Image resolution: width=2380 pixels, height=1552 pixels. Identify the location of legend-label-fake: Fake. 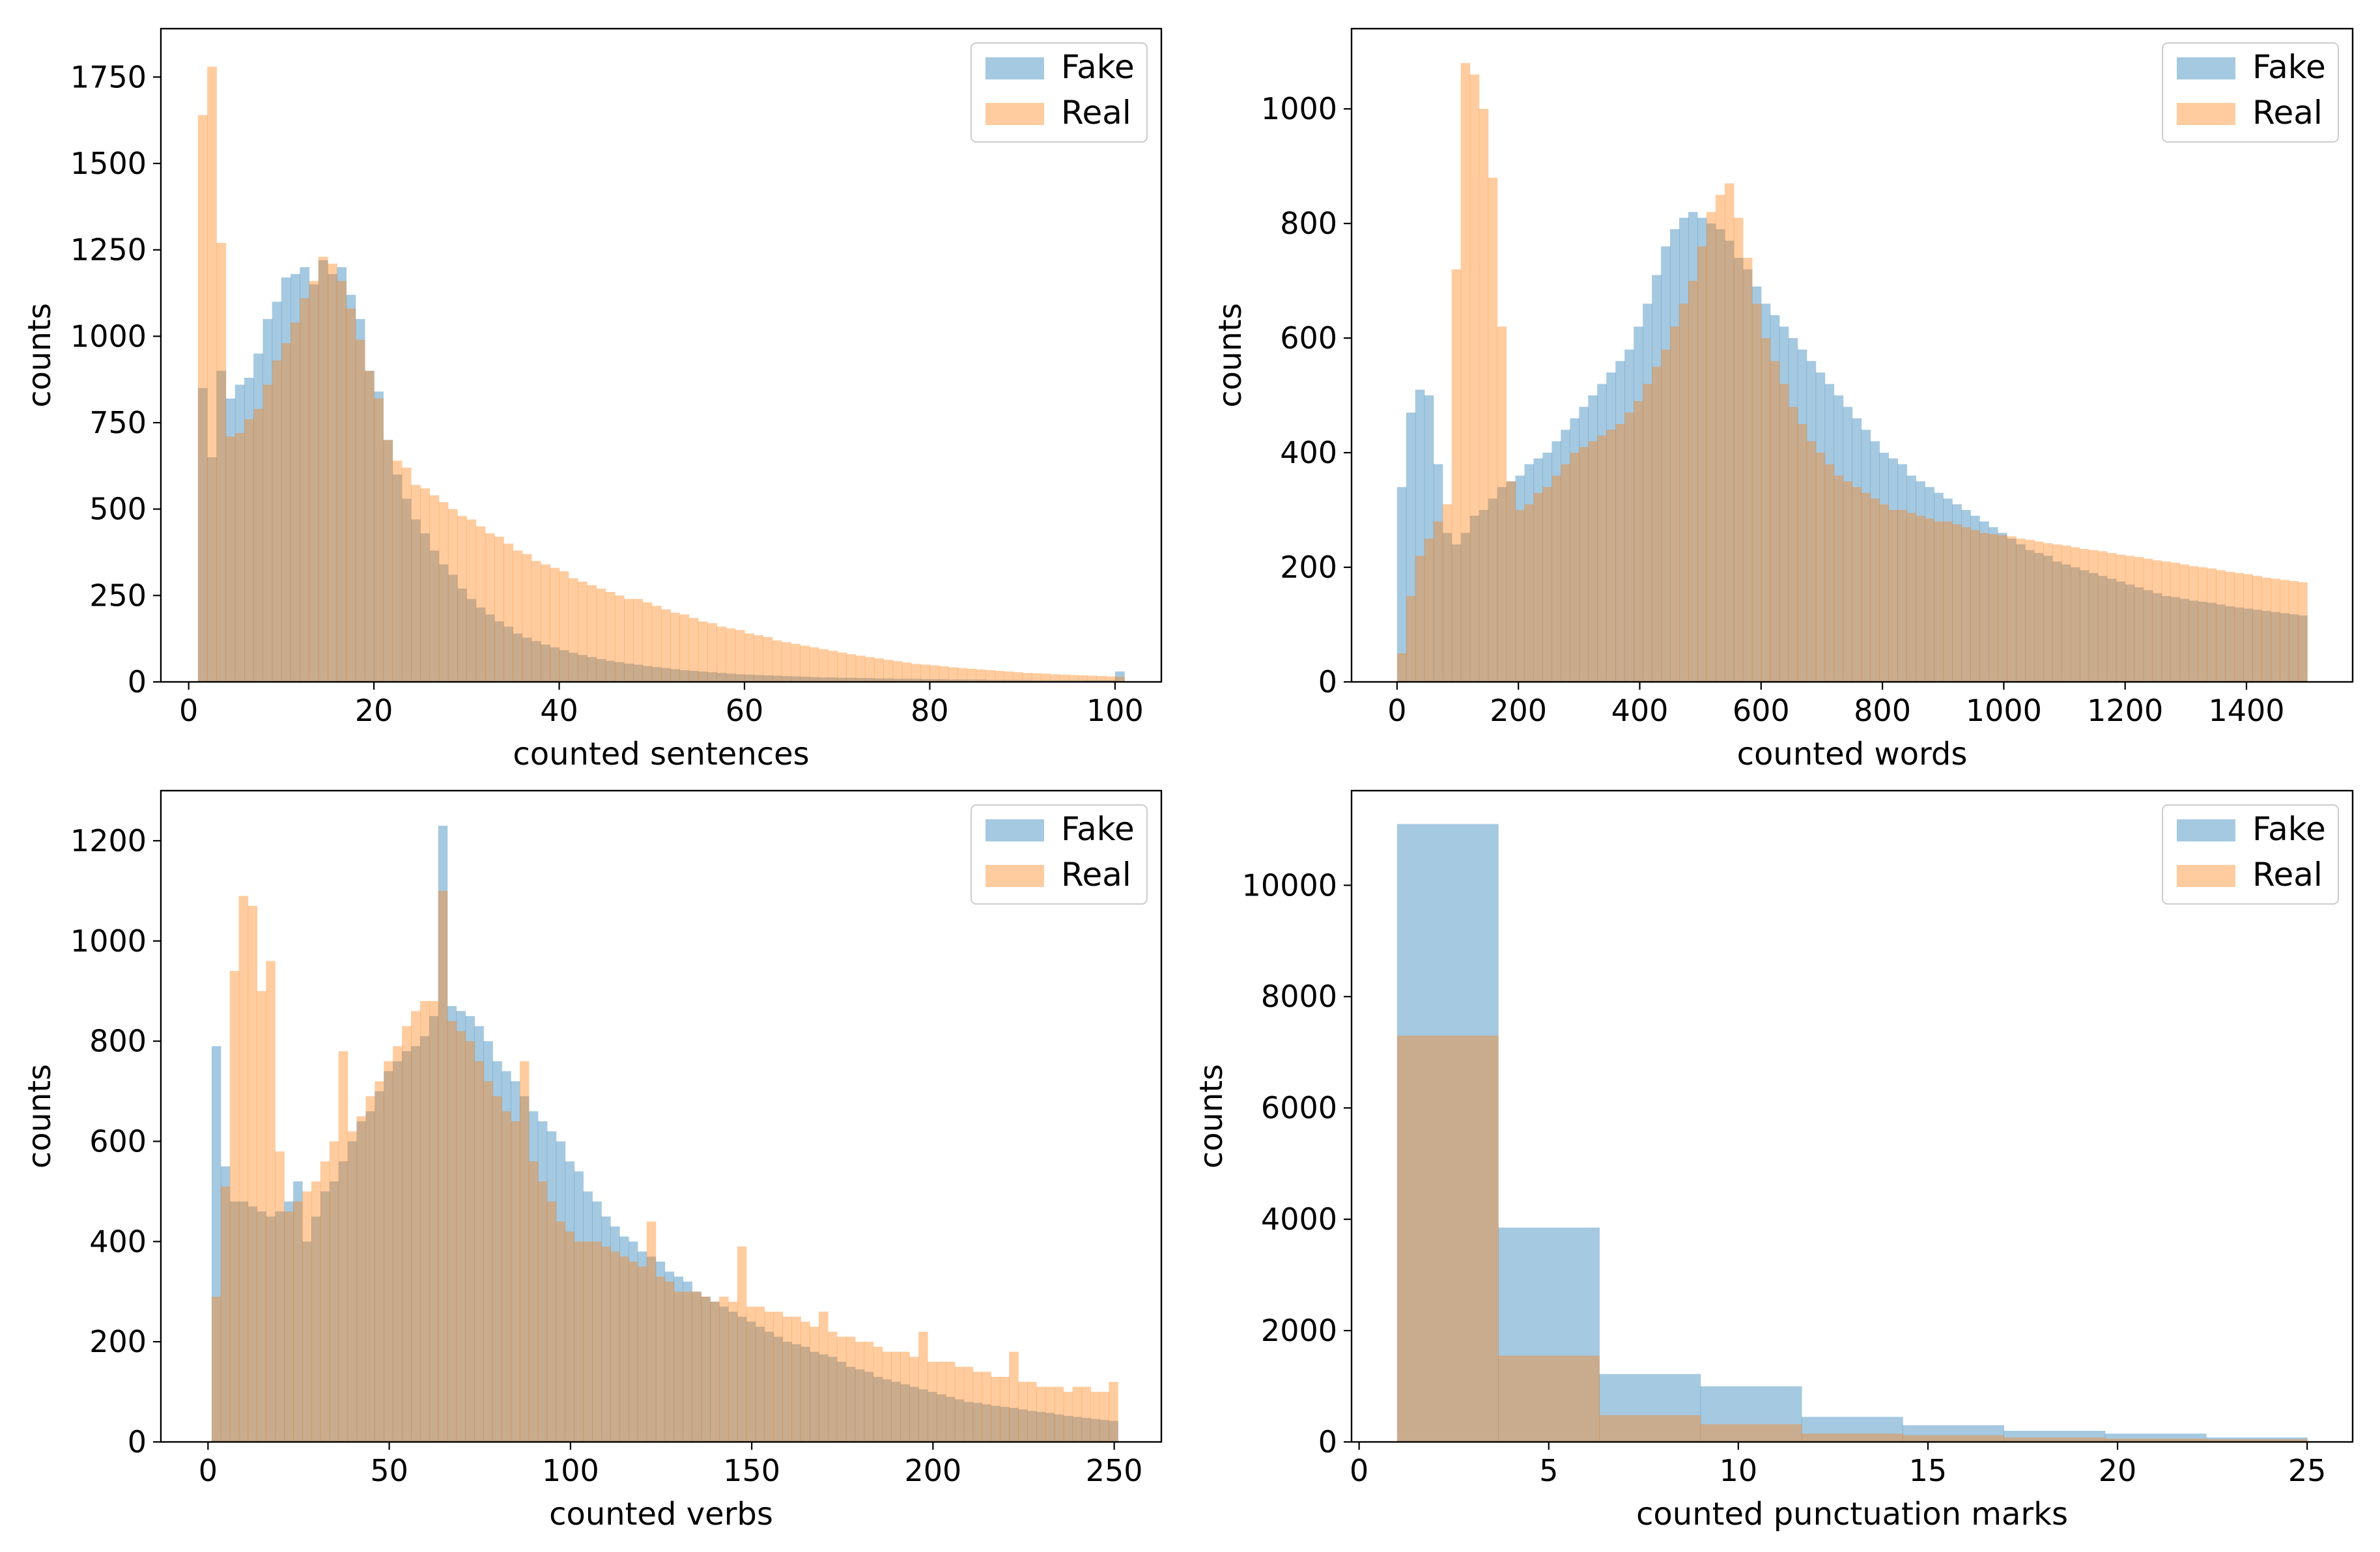
(1098, 829).